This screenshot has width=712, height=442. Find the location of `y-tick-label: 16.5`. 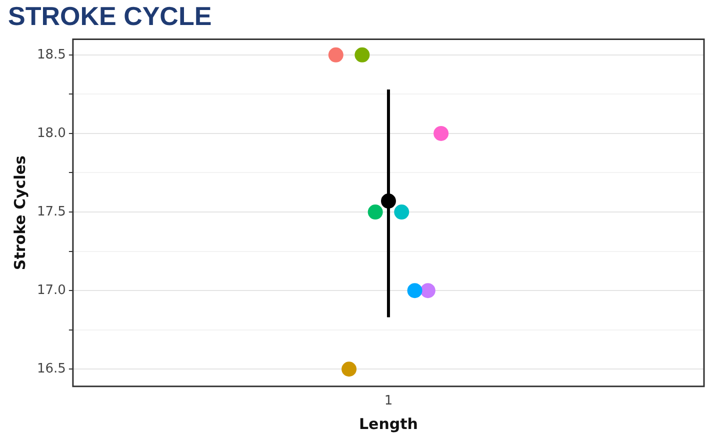

y-tick-label: 16.5 is located at coordinates (51, 368).